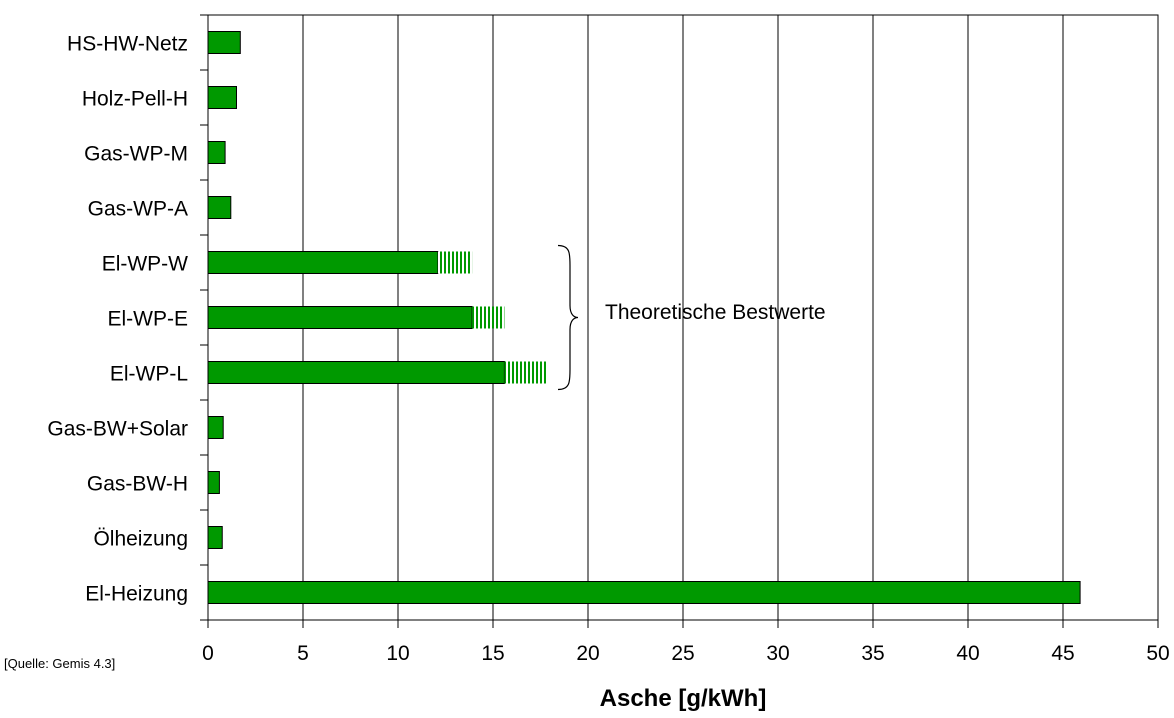  Describe the element at coordinates (145, 264) in the screenshot. I see `category-label: El-WP-W` at that location.